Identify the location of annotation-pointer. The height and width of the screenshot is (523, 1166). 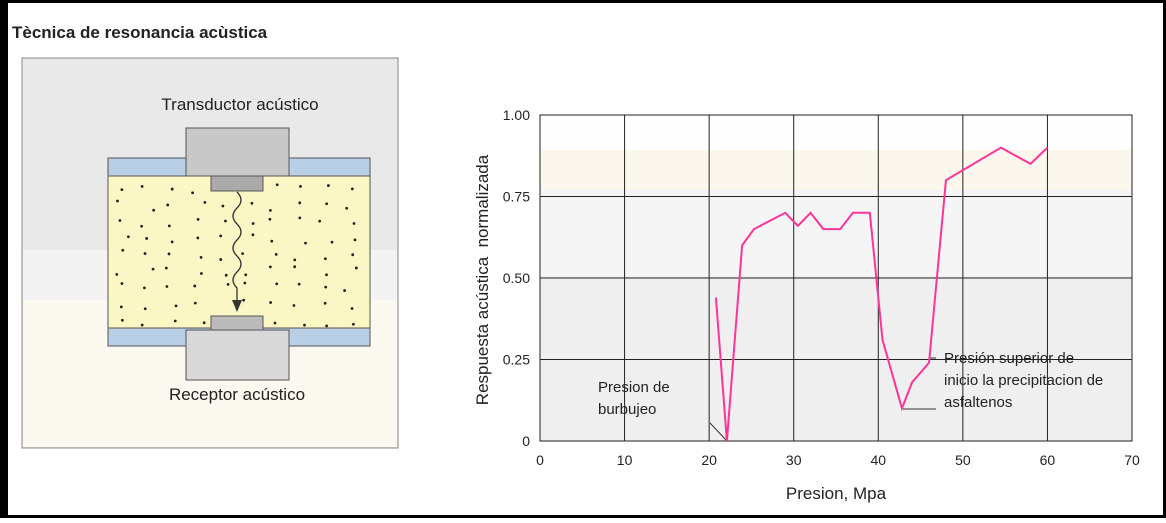
(718, 432).